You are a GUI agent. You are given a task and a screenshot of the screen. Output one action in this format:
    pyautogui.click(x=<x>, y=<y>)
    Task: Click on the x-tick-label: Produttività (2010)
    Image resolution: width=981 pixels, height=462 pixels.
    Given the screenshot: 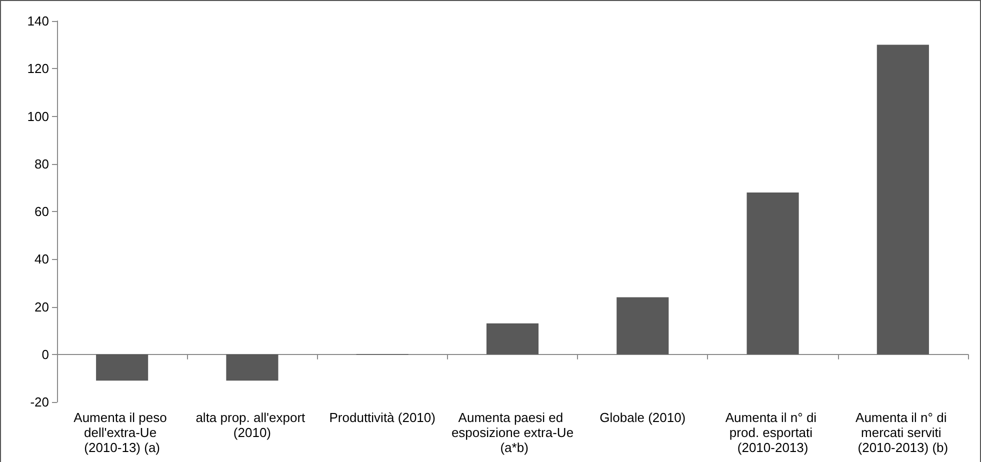 What is the action you would take?
    pyautogui.click(x=382, y=417)
    